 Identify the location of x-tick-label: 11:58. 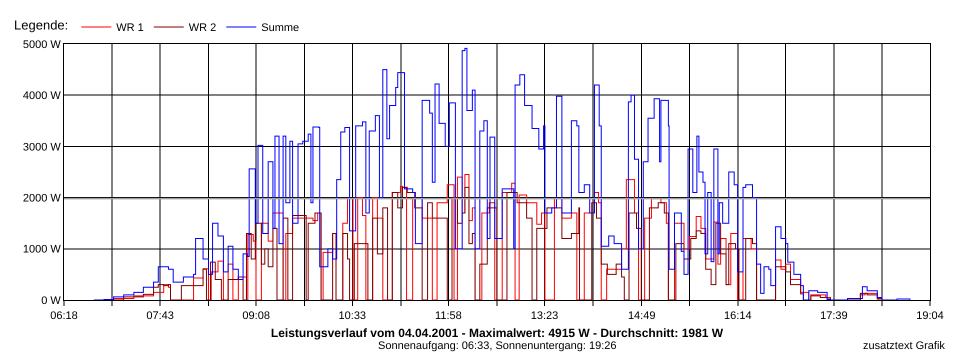
(448, 316).